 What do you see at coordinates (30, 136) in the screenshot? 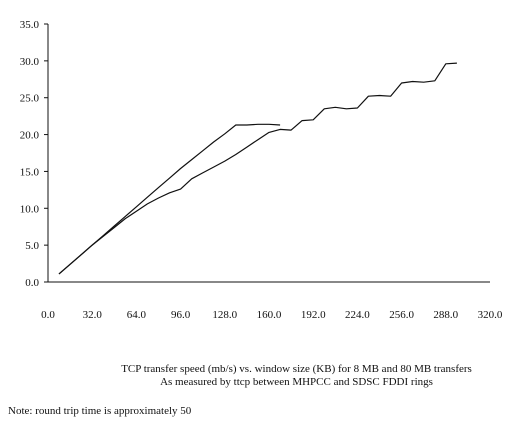
I see `y-tick-label: 20.0` at bounding box center [30, 136].